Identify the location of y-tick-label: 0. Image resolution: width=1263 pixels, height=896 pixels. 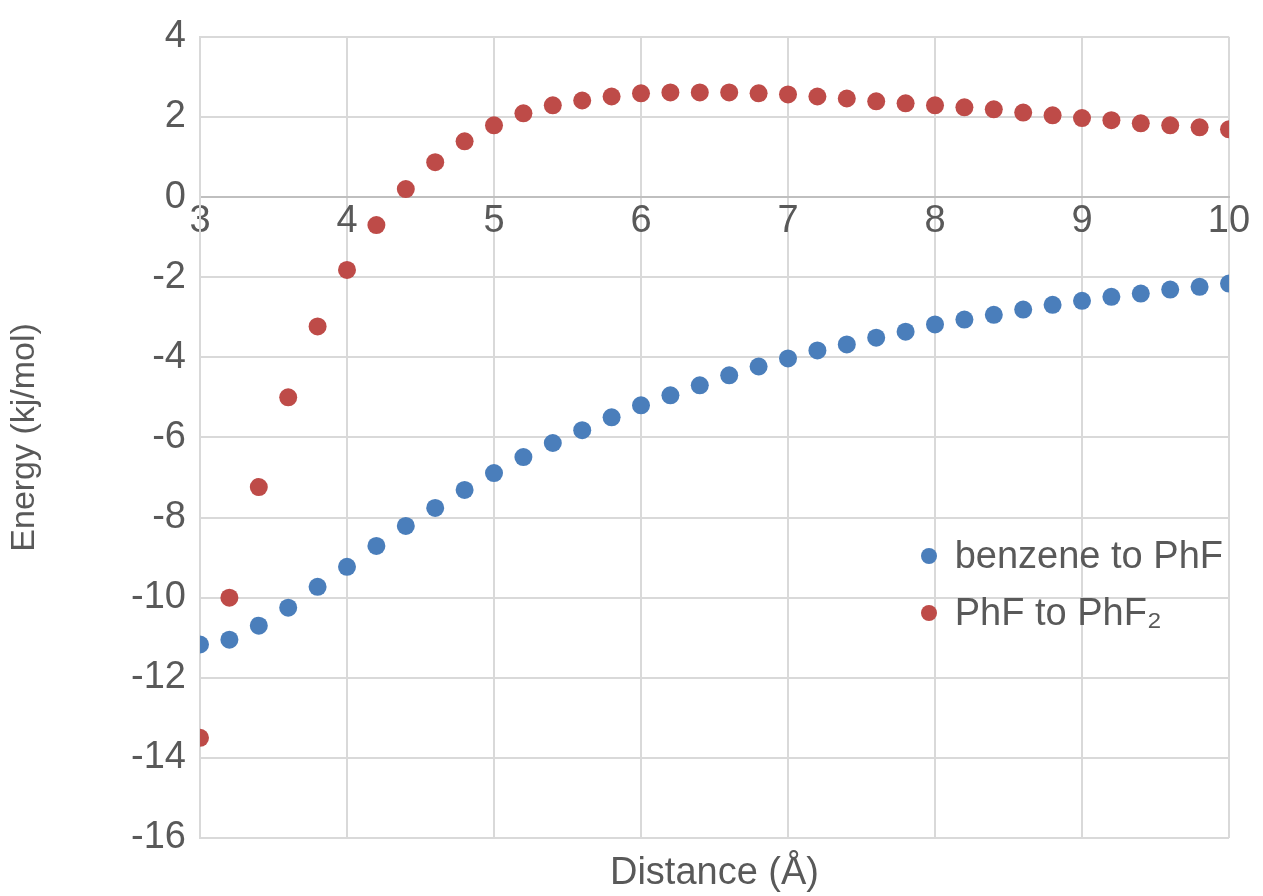
(175, 194).